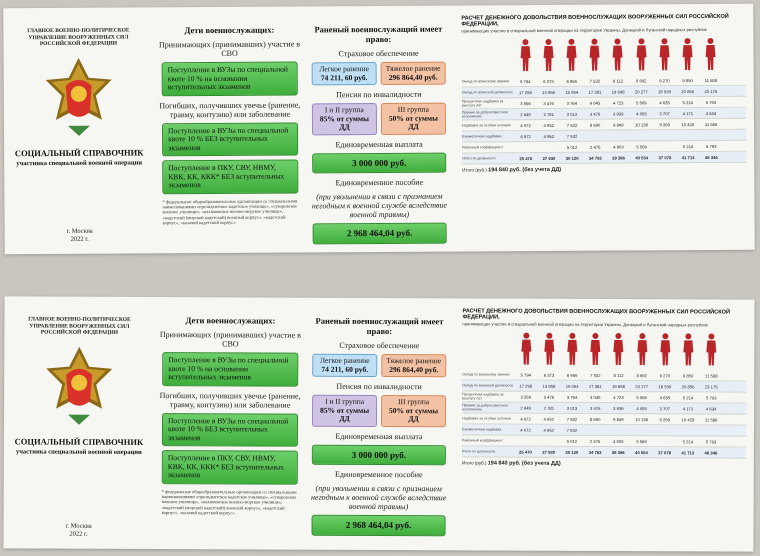  What do you see at coordinates (230, 320) in the screenshot?
I see `children-heading: Дети военнослужащих:` at bounding box center [230, 320].